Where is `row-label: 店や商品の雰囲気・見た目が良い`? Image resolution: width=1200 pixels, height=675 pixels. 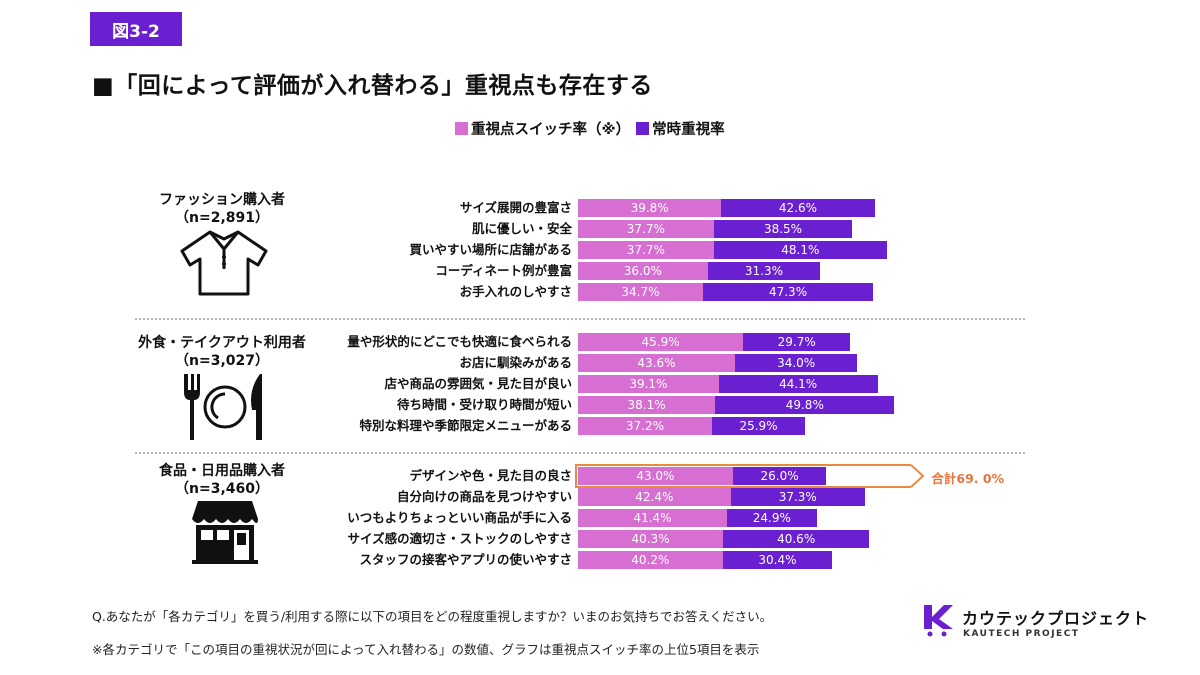
row-label: 店や商品の雰囲気・見た目が良い is located at coordinates (478, 383).